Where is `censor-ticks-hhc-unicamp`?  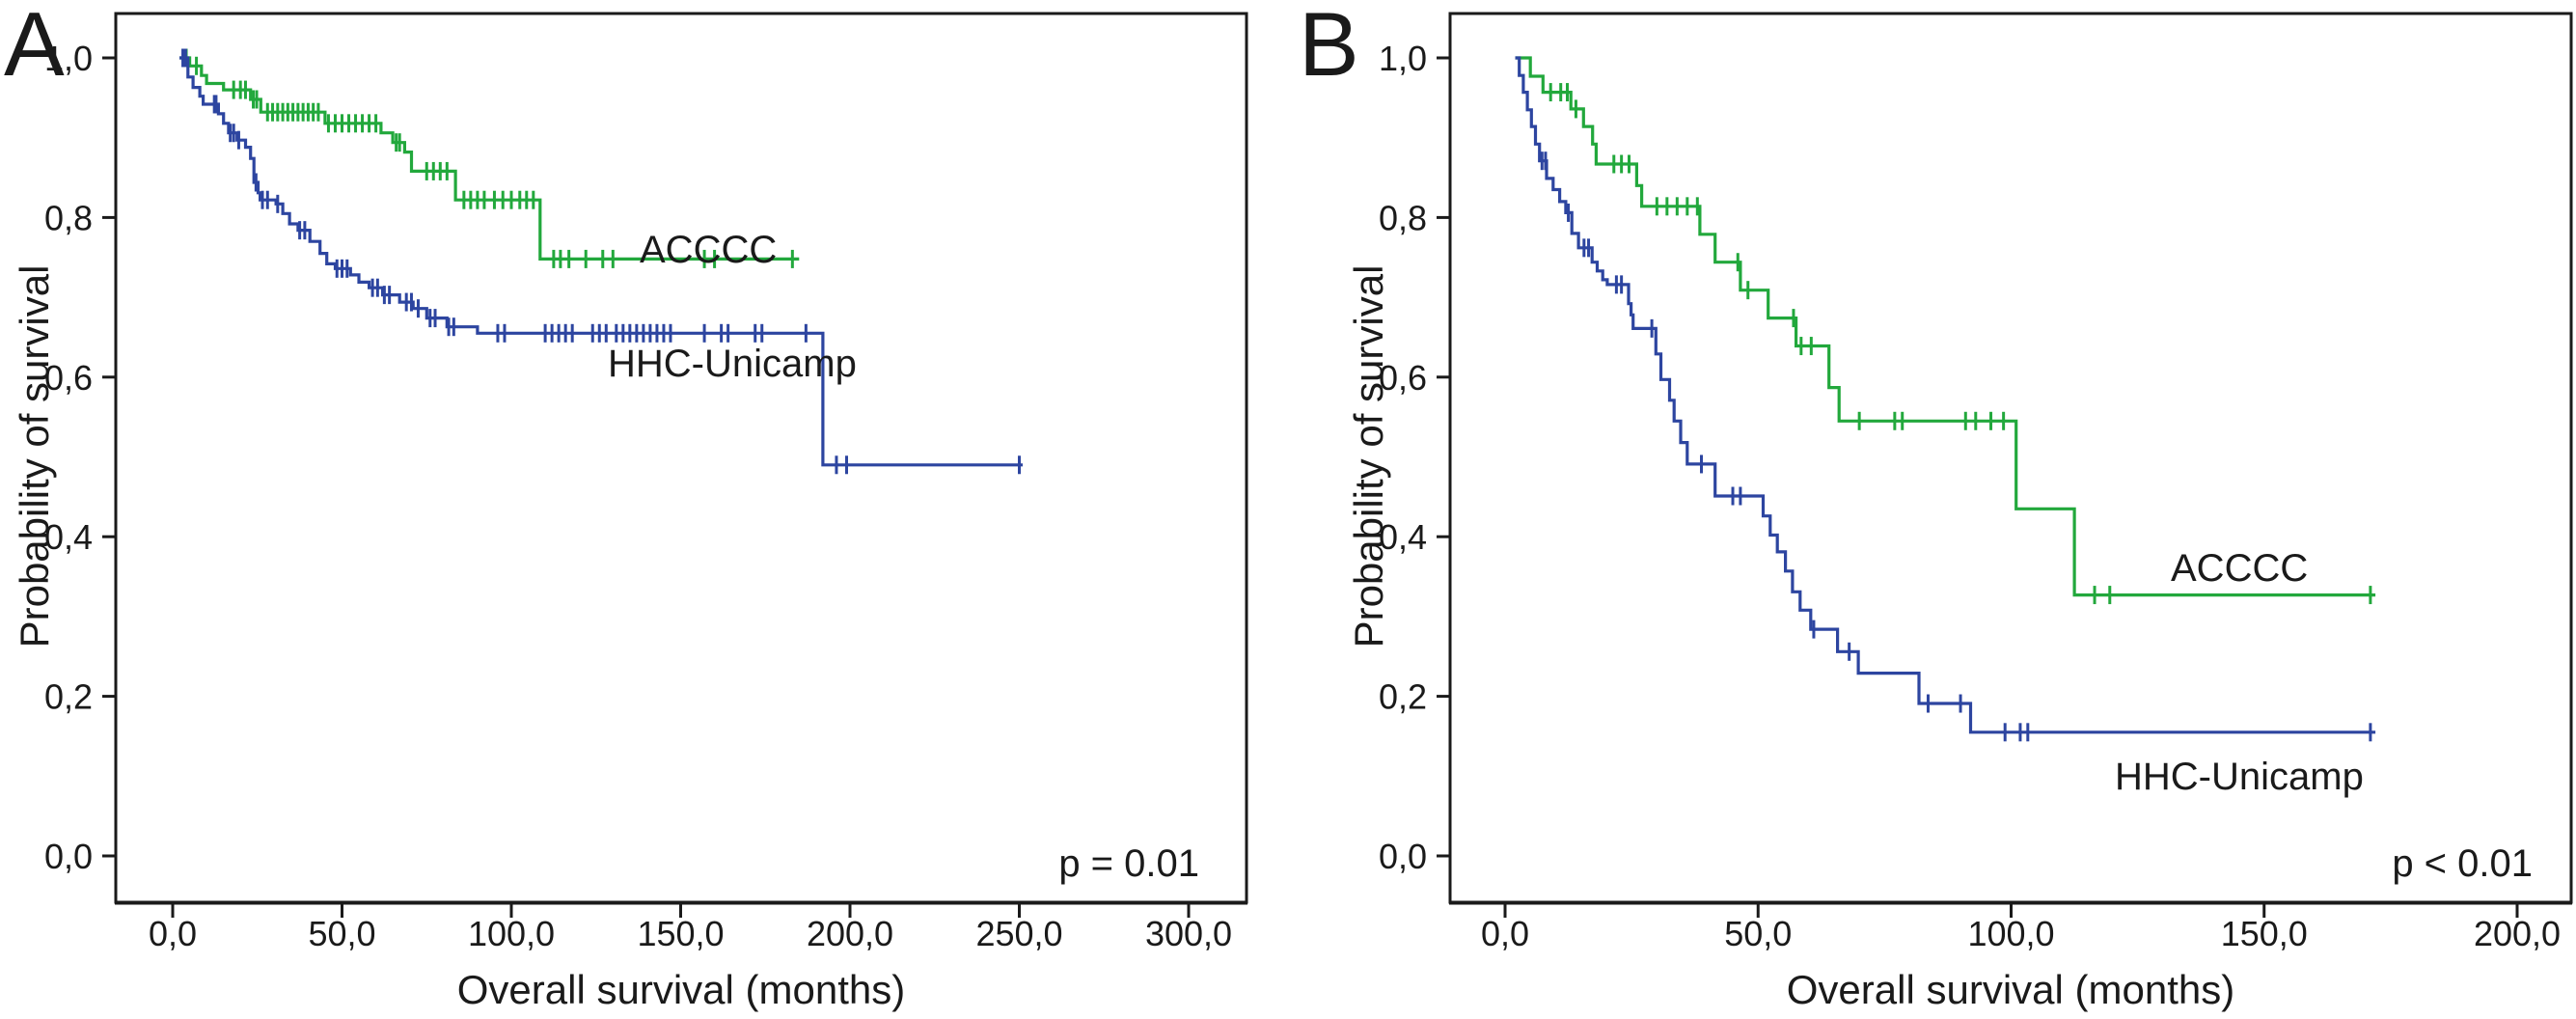
censor-ticks-hhc-unicamp is located at coordinates (601, 261).